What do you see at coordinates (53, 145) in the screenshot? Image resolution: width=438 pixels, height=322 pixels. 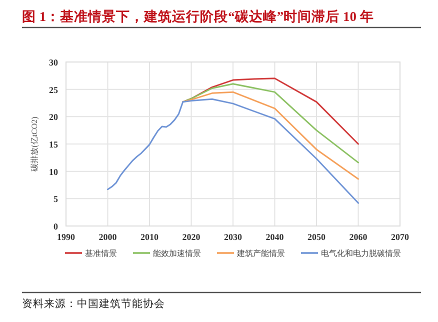 I see `y-tick-label: 15` at bounding box center [53, 145].